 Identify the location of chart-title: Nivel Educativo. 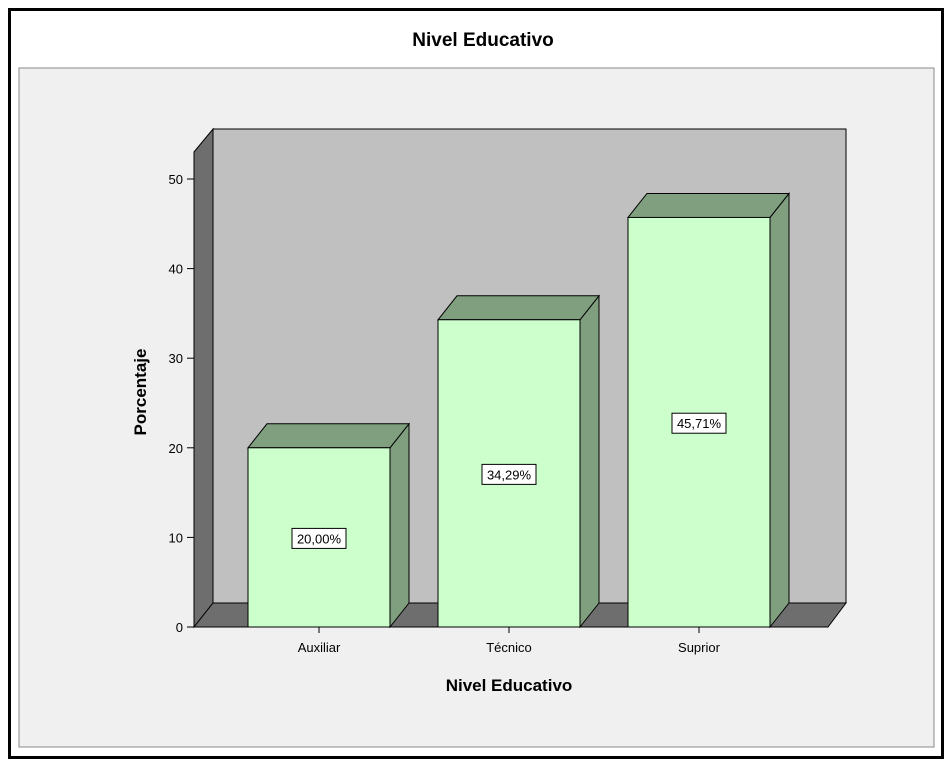
(483, 40).